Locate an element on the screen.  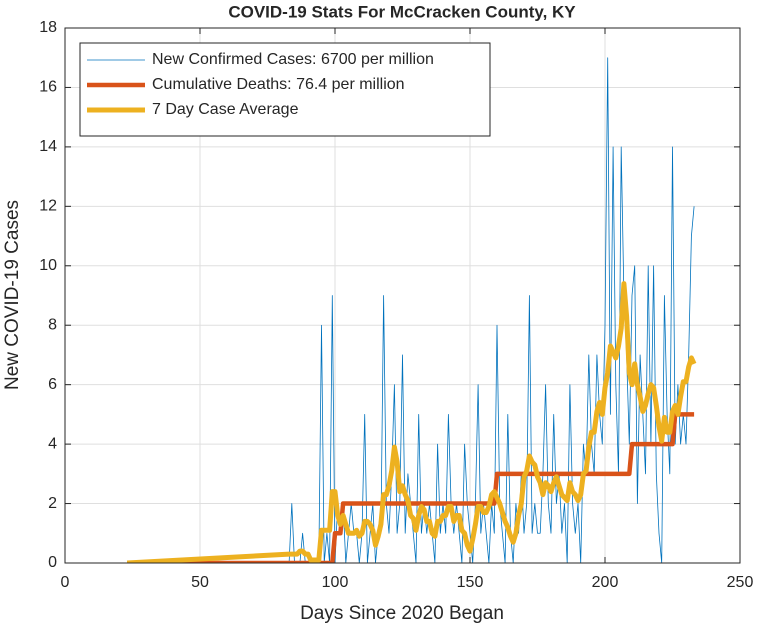
y-tick-label: 12 is located at coordinates (48, 206).